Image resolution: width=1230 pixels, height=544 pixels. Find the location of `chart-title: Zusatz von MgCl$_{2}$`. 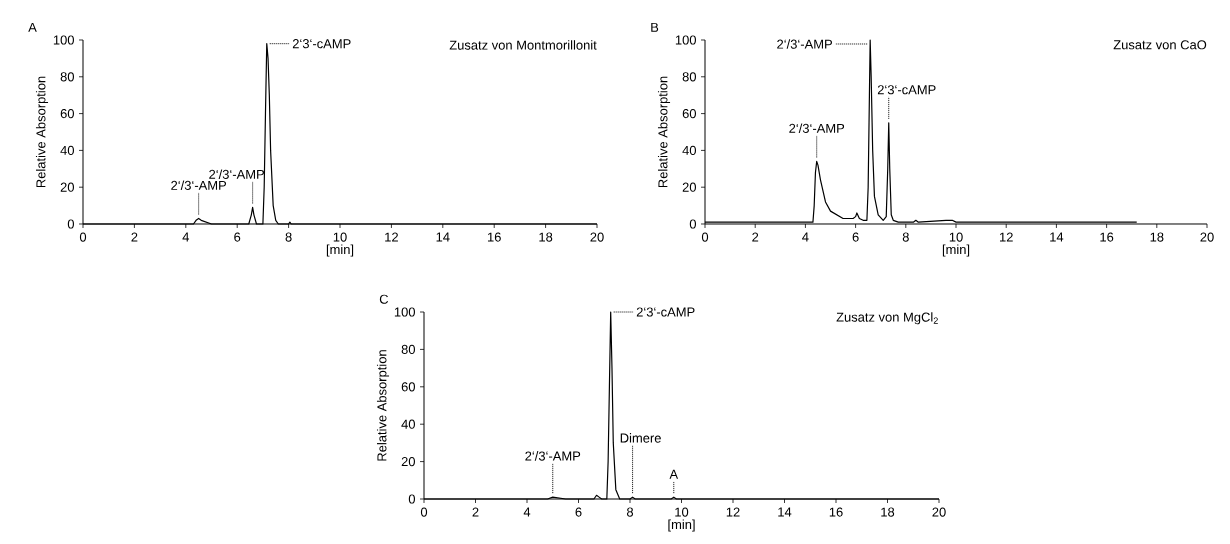

chart-title: Zusatz von MgCl$_{2}$ is located at coordinates (887, 318).